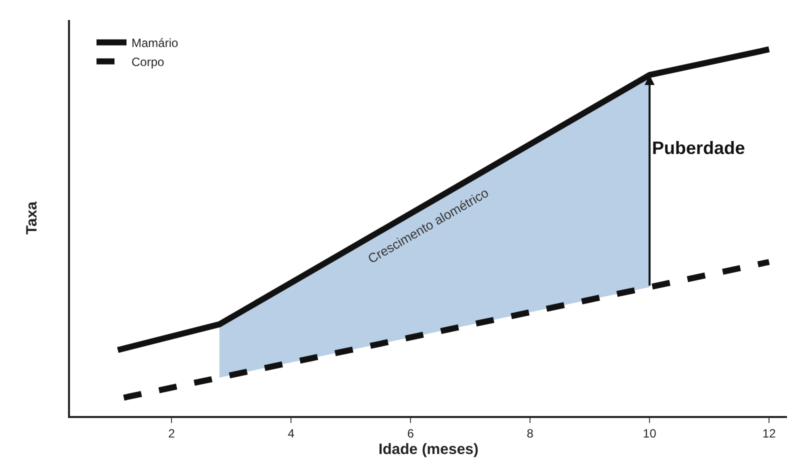 The height and width of the screenshot is (471, 807). I want to click on x-axis-title: Idade (meses), so click(428, 449).